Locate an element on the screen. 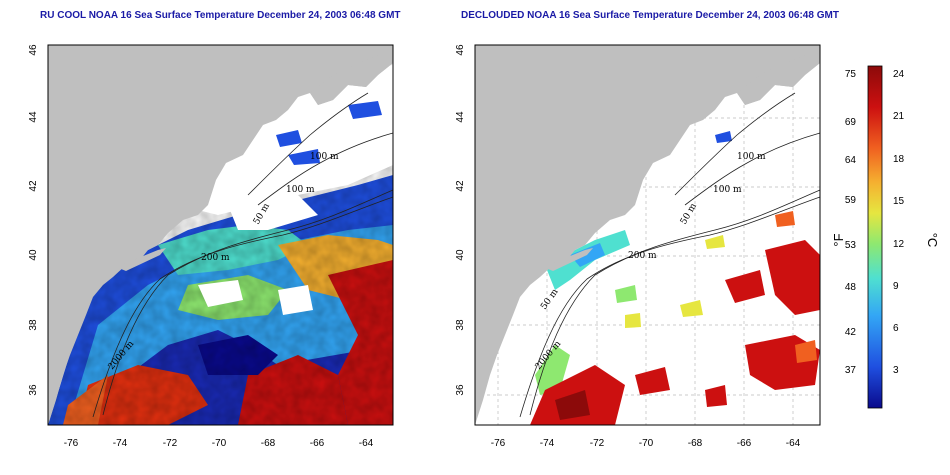  svg-text: 21 is located at coordinates (899, 116).